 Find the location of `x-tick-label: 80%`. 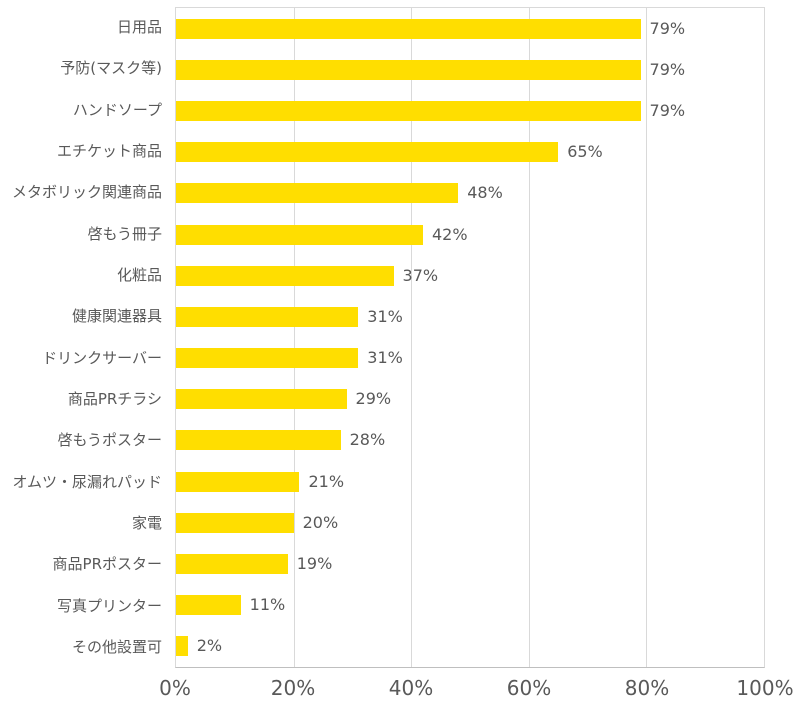

x-tick-label: 80% is located at coordinates (647, 688).